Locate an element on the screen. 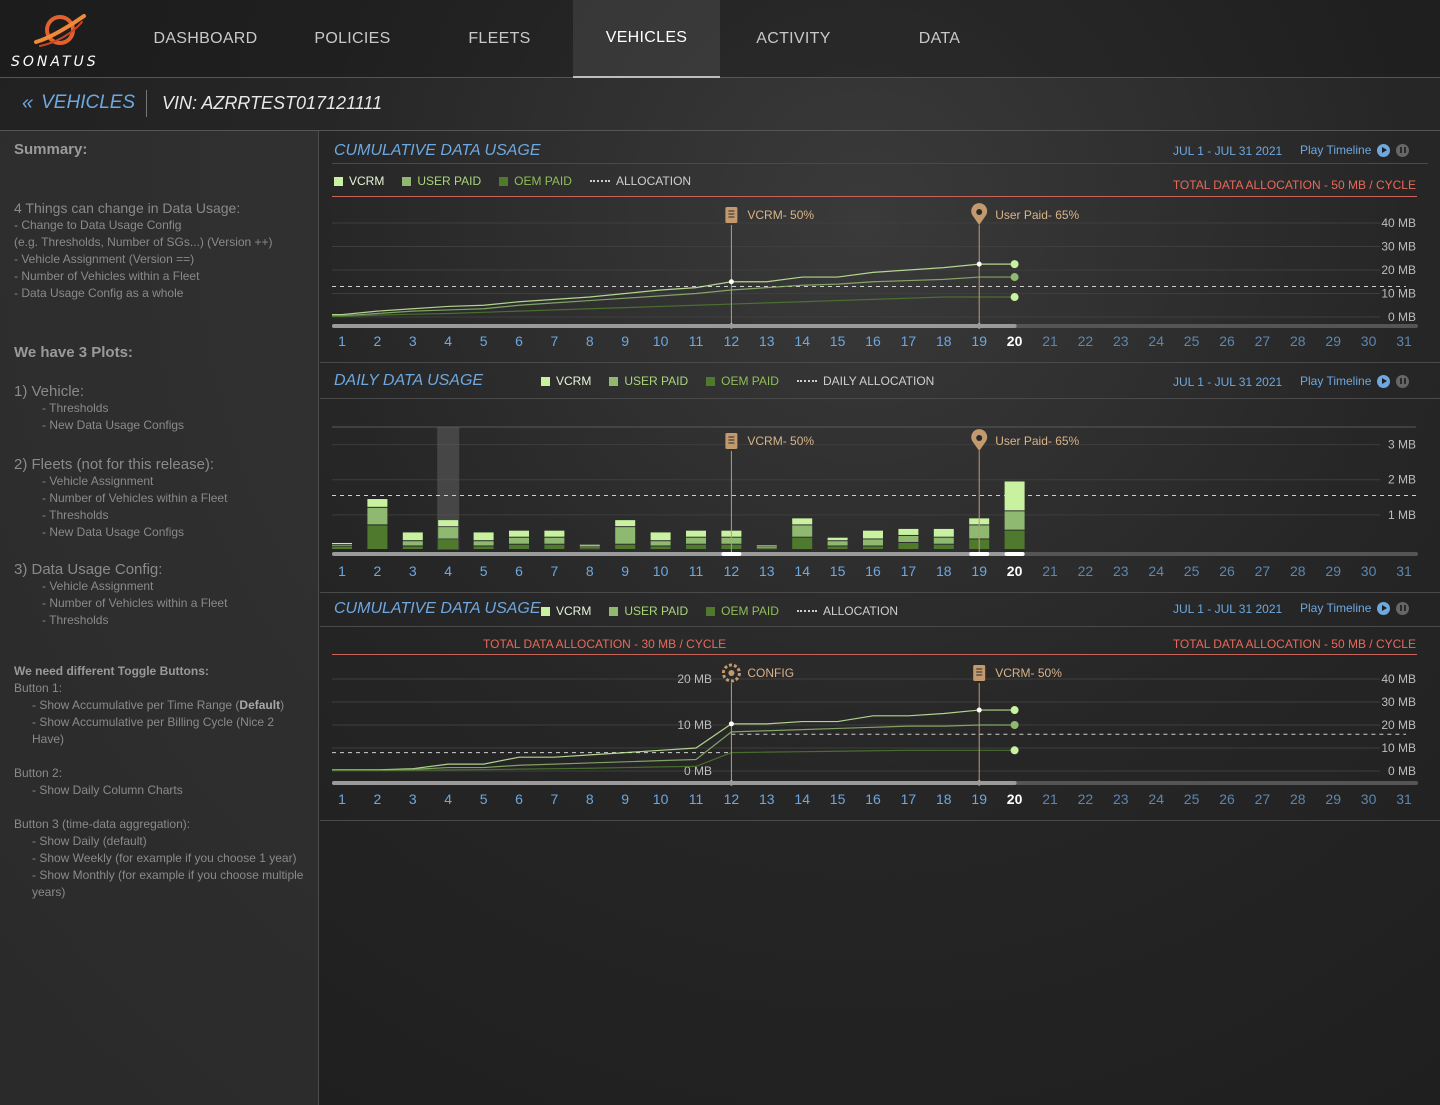  x-tick-label: 13 is located at coordinates (767, 799).